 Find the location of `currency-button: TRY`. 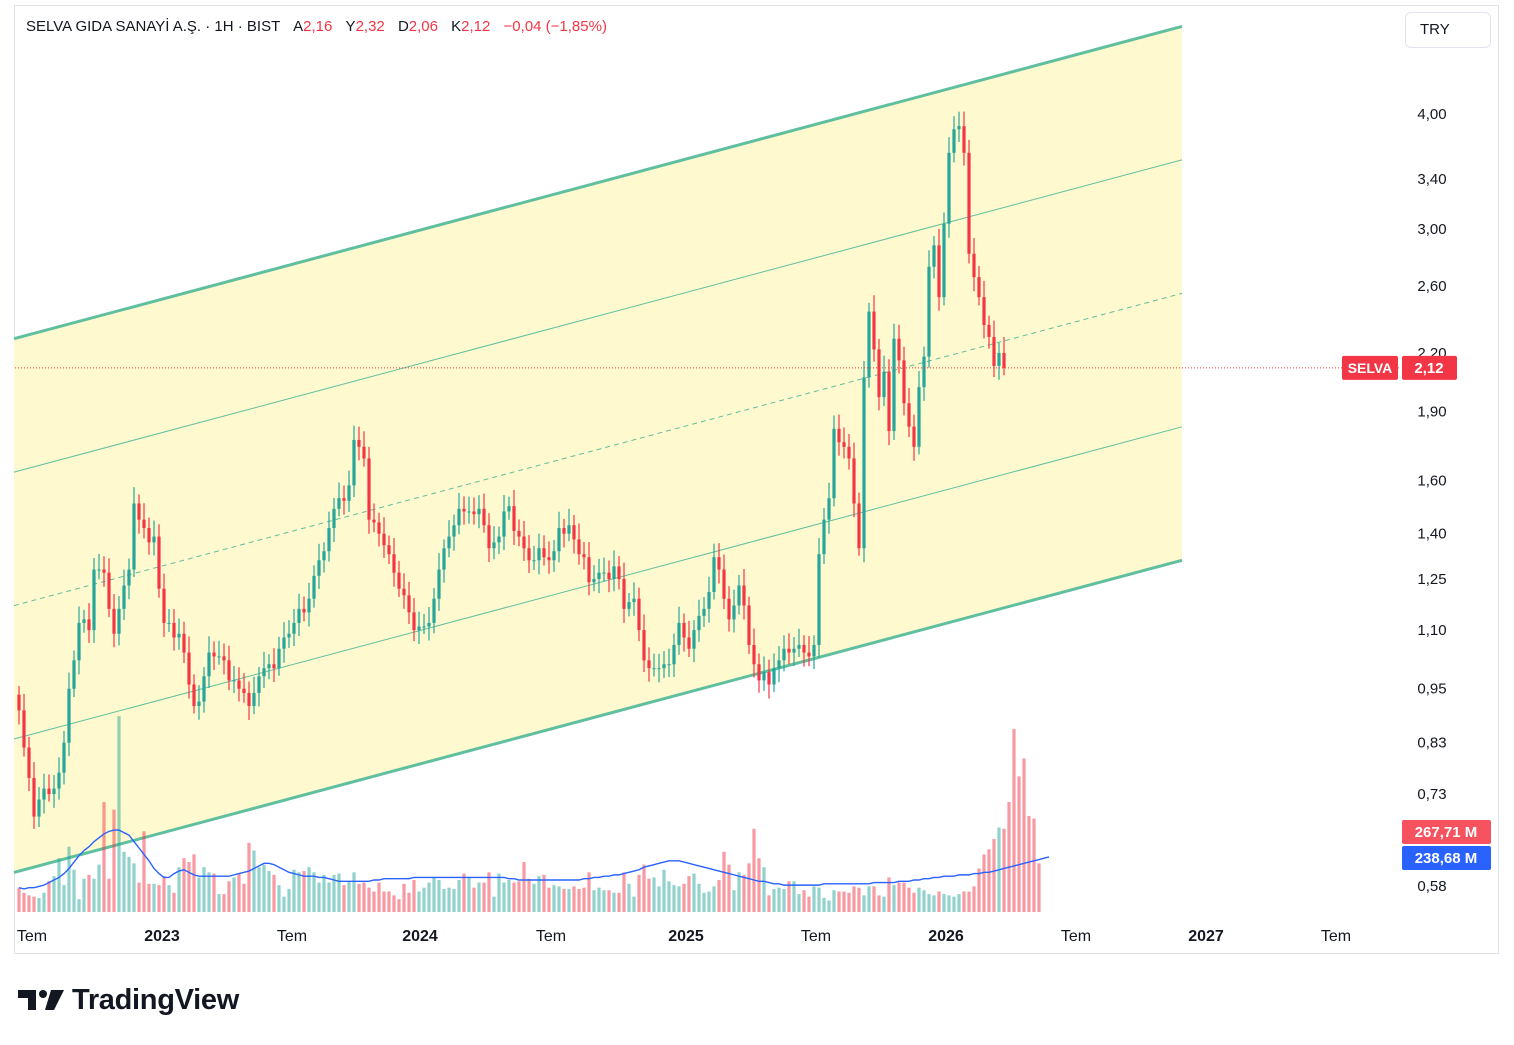

currency-button: TRY is located at coordinates (1448, 30).